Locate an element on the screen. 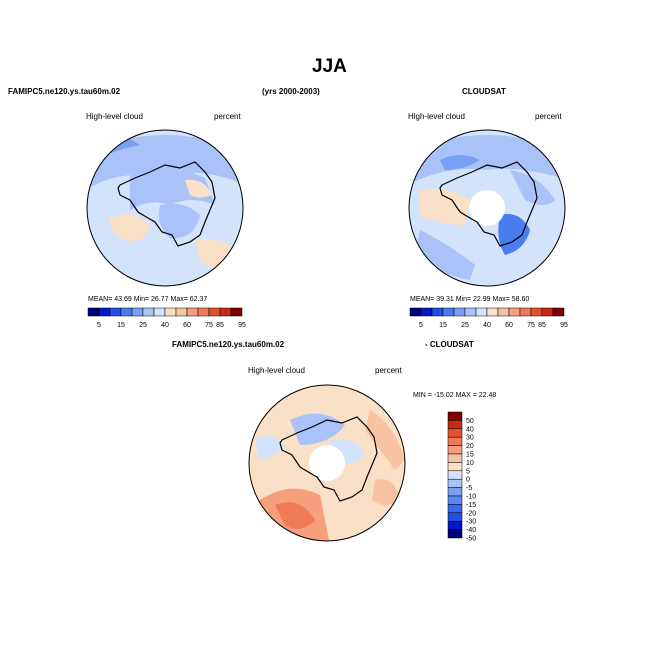  colorbar-diff-tick-label: 30 is located at coordinates (470, 438).